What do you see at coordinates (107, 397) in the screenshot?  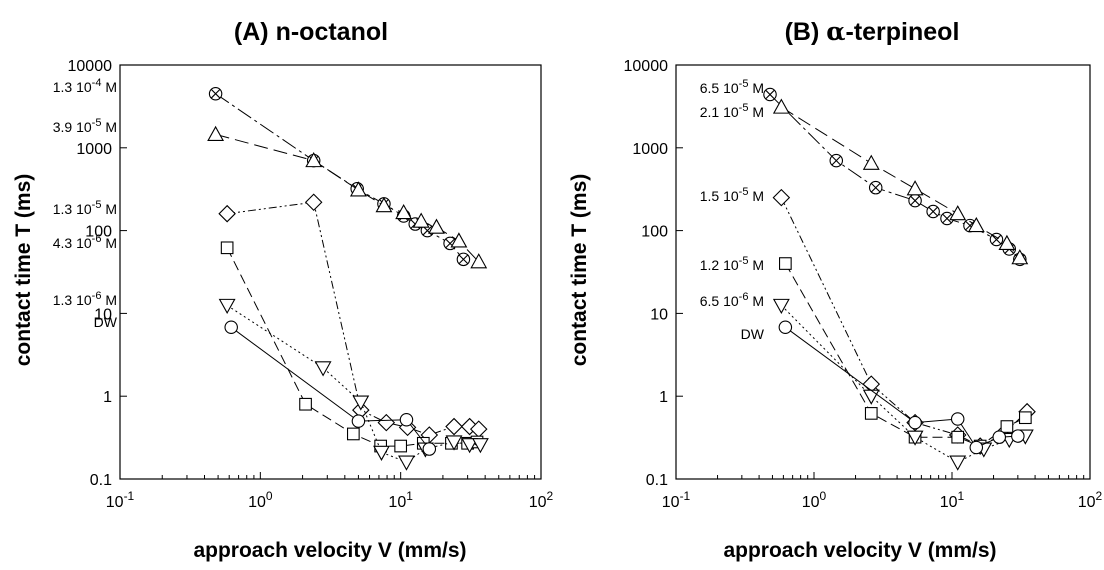 I see `y-tick-label: 1` at bounding box center [107, 397].